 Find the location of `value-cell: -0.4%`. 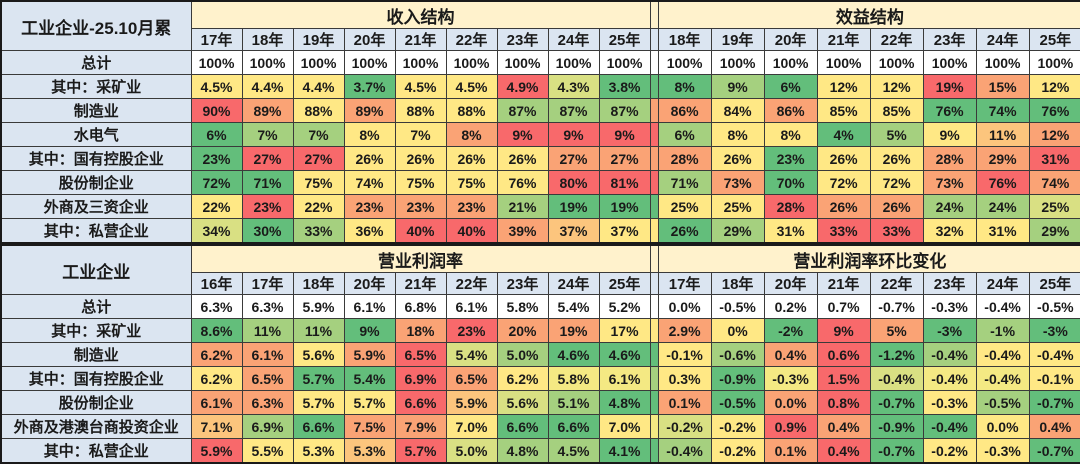

value-cell: -0.4% is located at coordinates (949, 354).